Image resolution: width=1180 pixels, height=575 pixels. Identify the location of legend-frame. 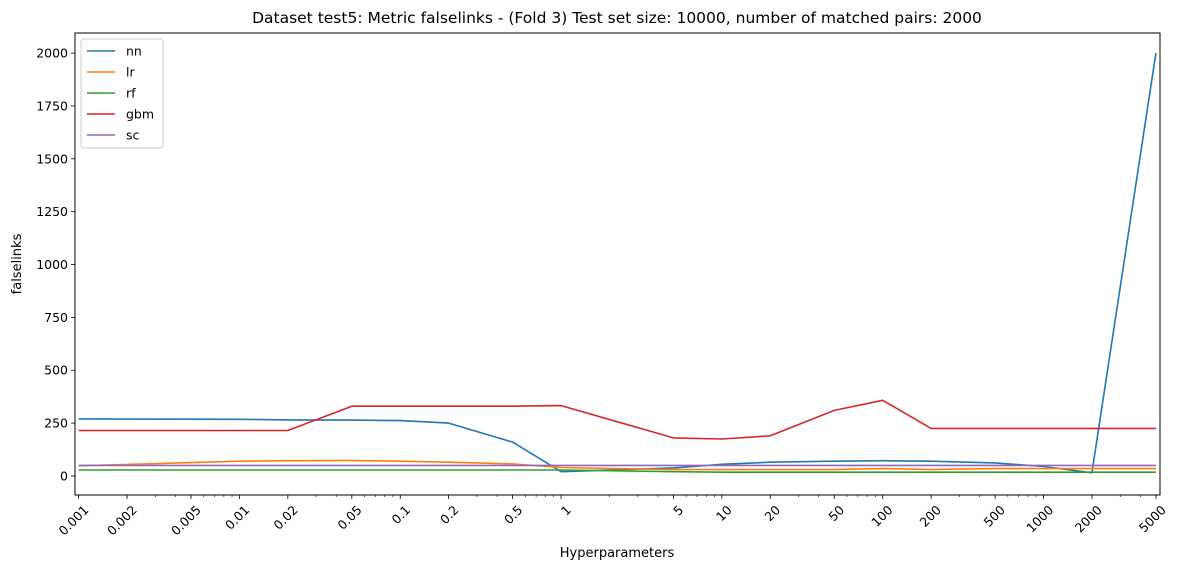
(122, 93).